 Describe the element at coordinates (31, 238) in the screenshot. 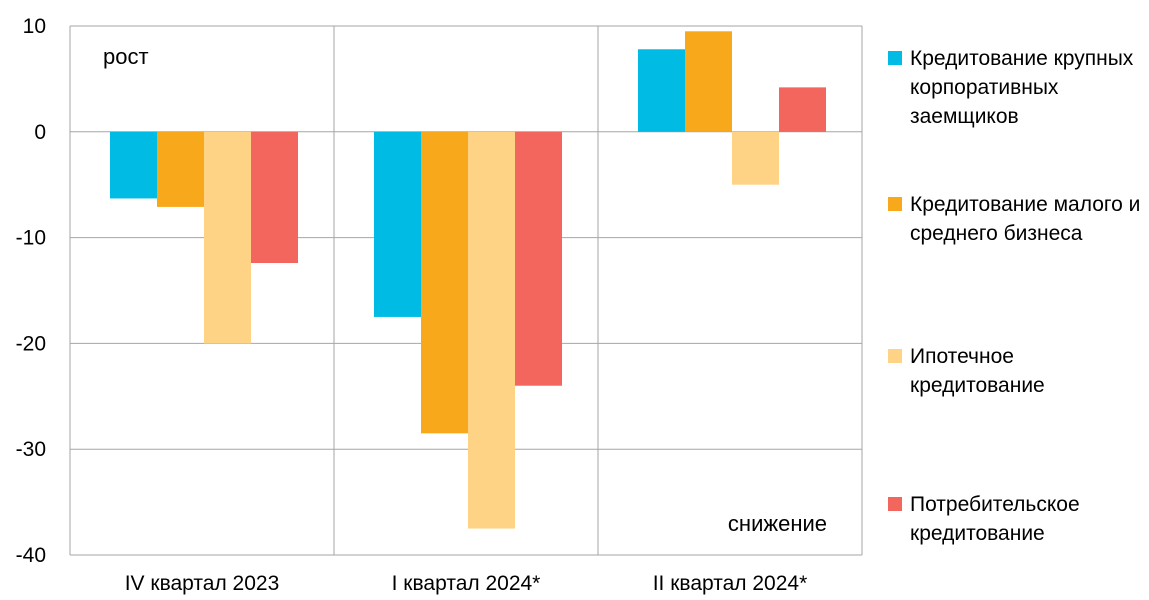

I see `y-tick-label: -10` at that location.